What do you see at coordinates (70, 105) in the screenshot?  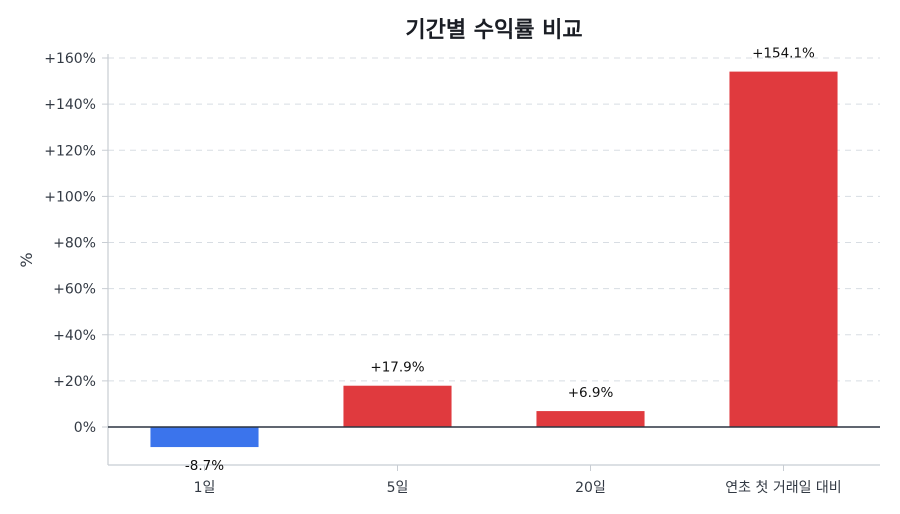 I see `y-tick-label: +140%` at bounding box center [70, 105].